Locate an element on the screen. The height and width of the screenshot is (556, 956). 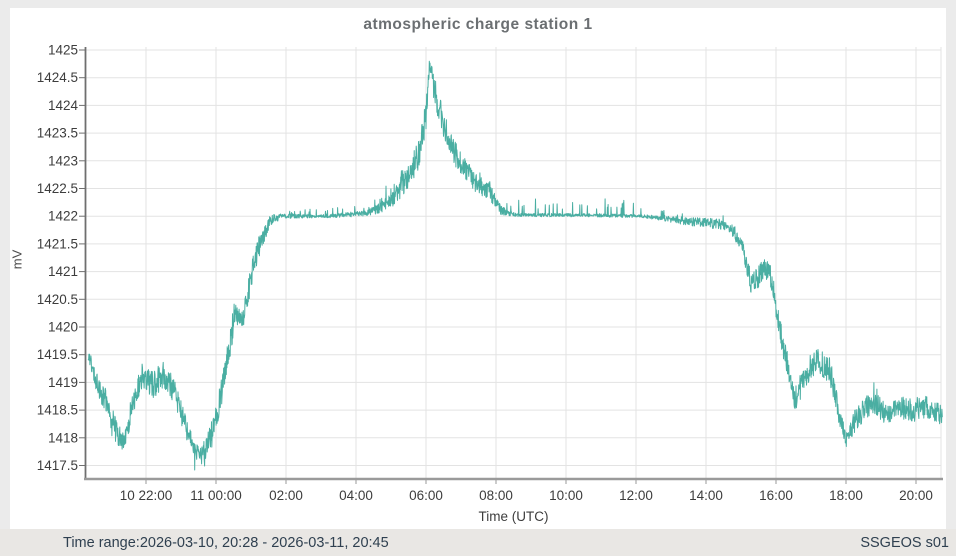
x-tick-label: 20:00 is located at coordinates (916, 495).